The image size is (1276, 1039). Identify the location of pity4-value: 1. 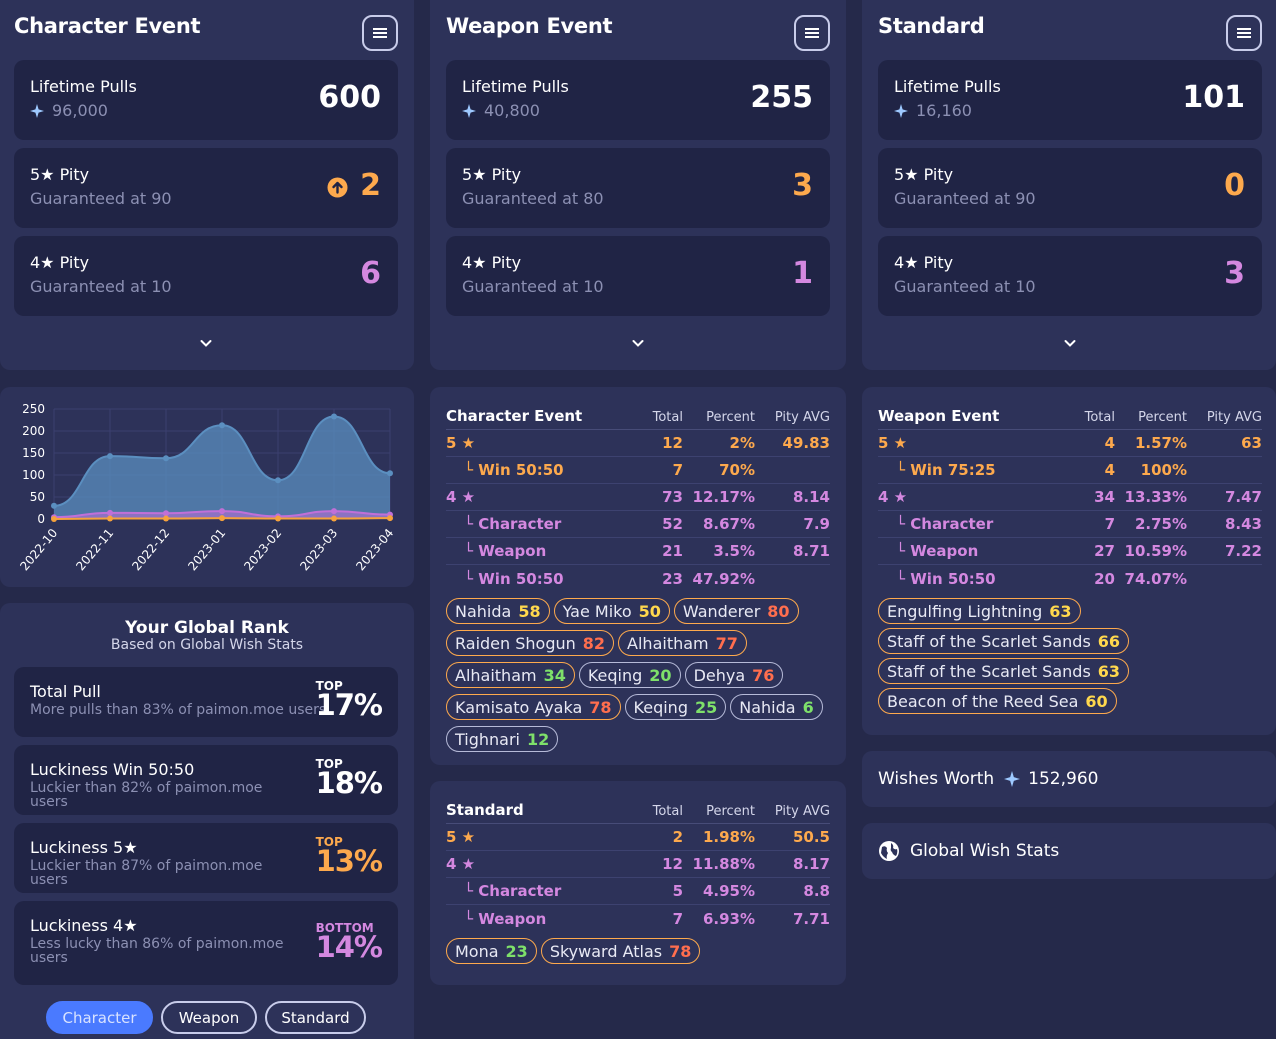
(802, 273).